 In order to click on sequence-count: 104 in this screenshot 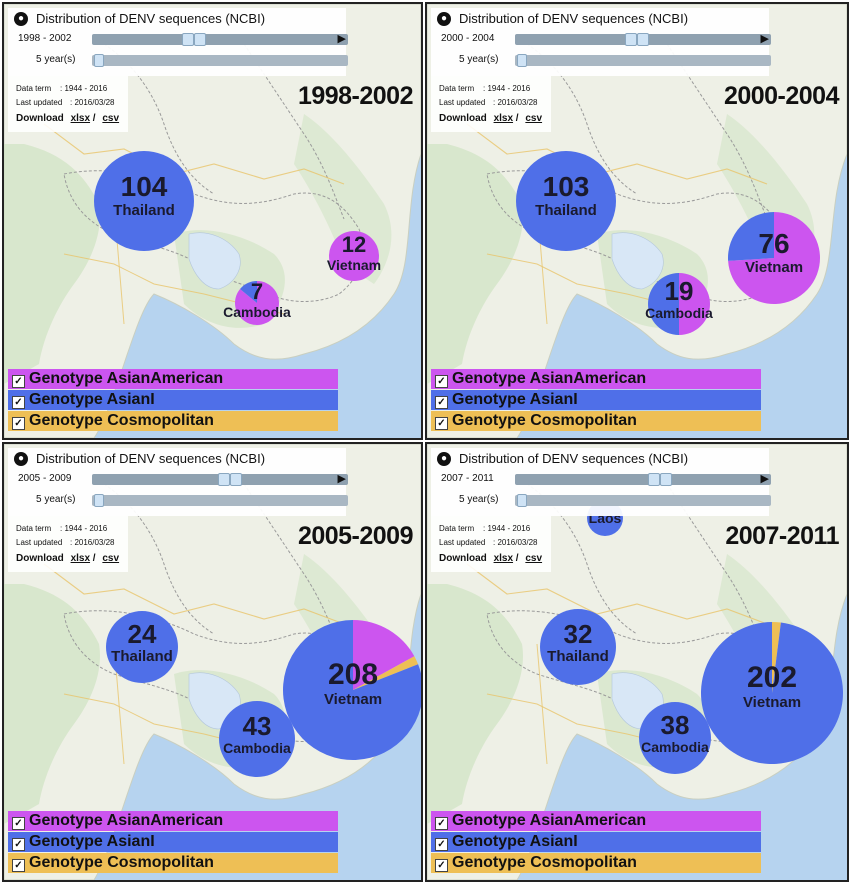, I will do `click(144, 186)`.